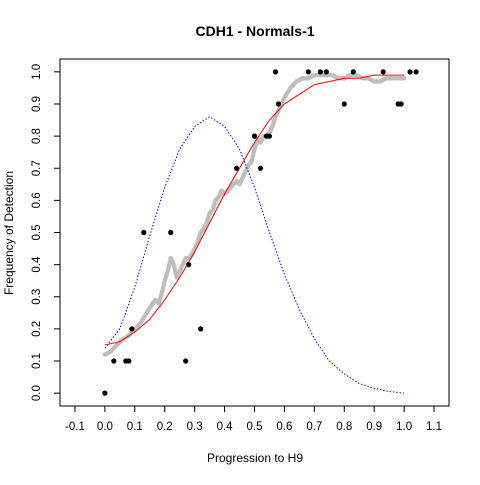 The height and width of the screenshot is (485, 480). Describe the element at coordinates (75, 427) in the screenshot. I see `x-tick-label: -0.1` at that location.